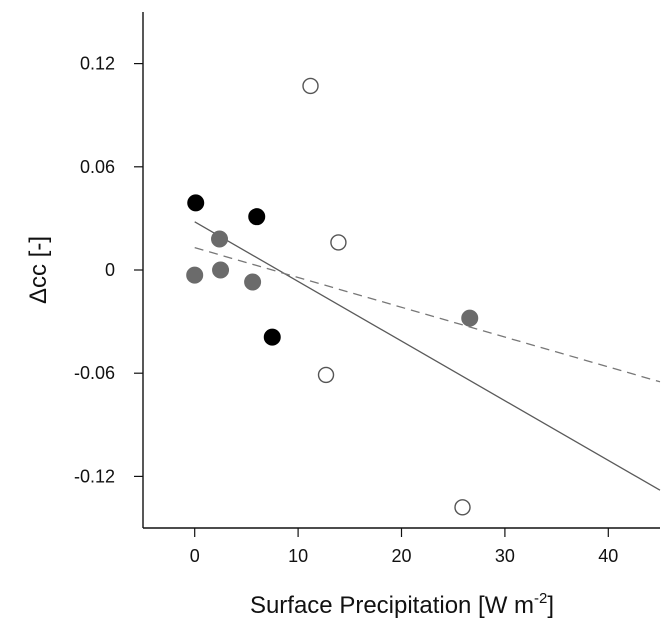 This screenshot has height=625, width=663. I want to click on y-tick-label: -0.12, so click(94, 476).